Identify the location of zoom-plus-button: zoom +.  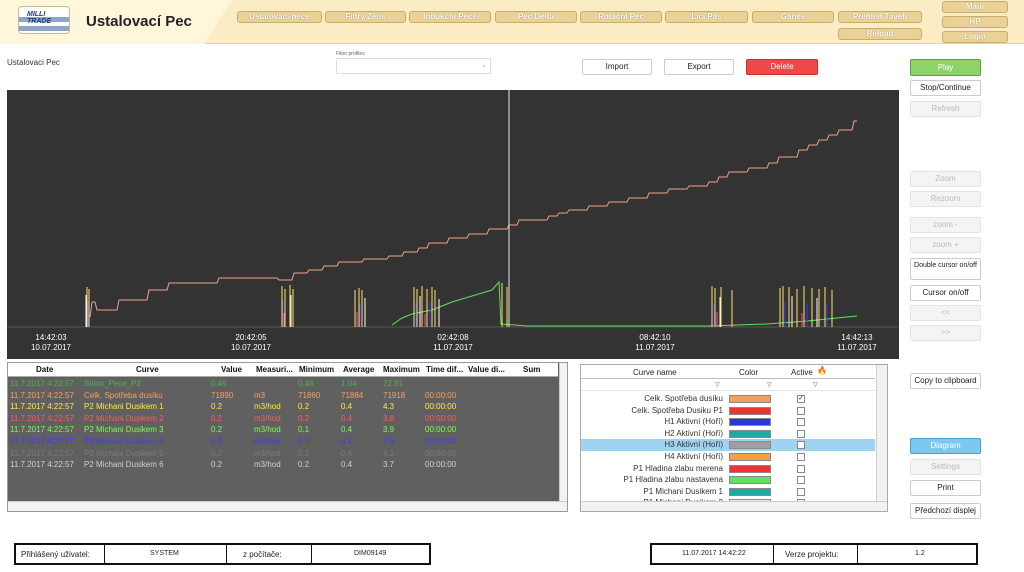
(945, 245).